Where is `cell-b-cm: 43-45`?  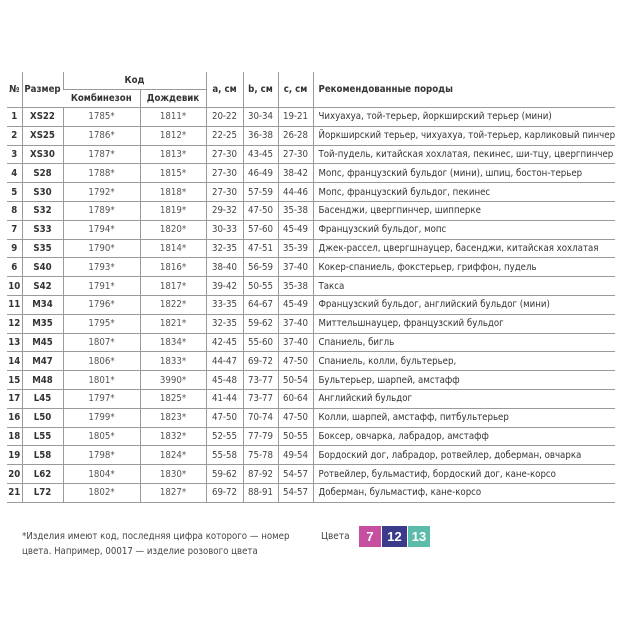 cell-b-cm: 43-45 is located at coordinates (260, 155).